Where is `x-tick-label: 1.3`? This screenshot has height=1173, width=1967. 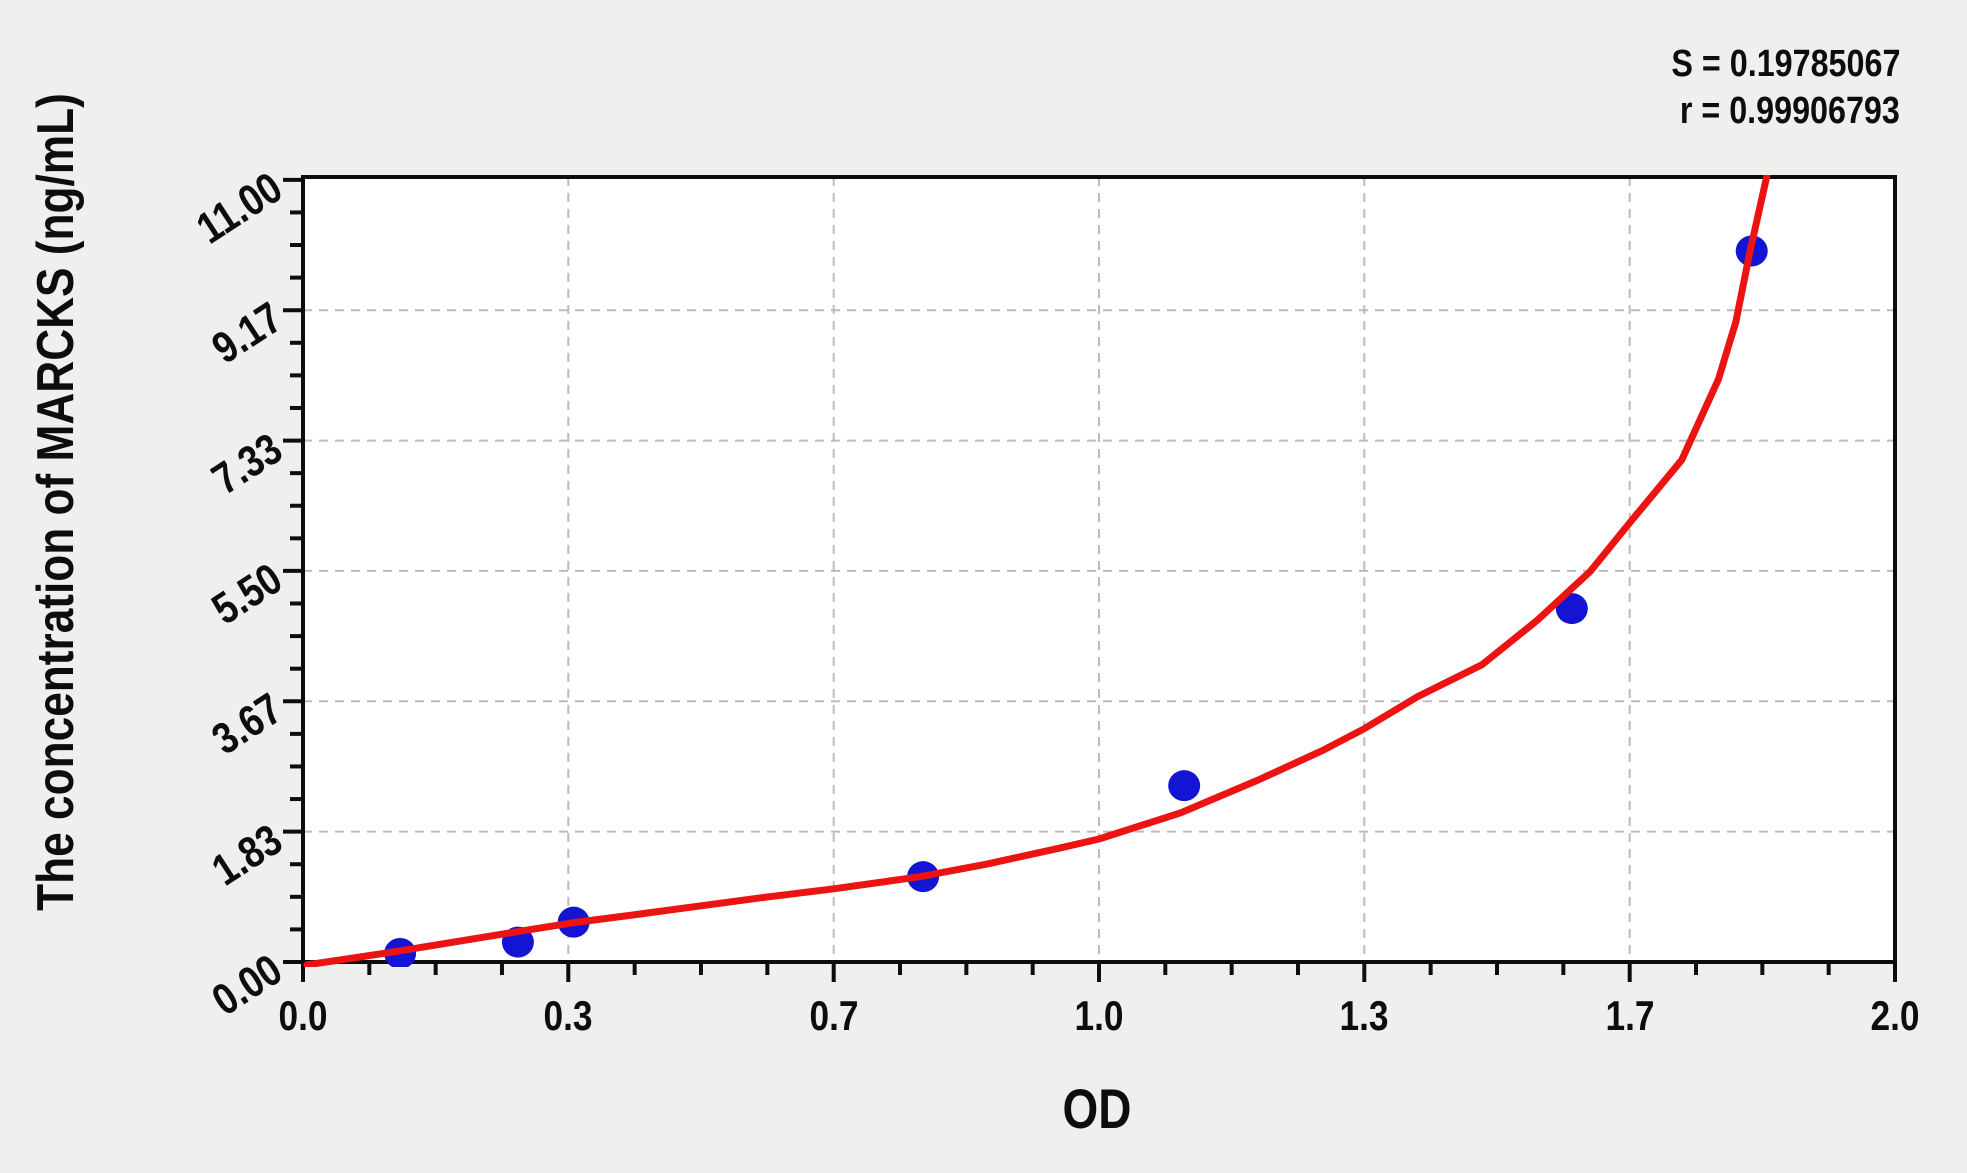
x-tick-label: 1.3 is located at coordinates (1364, 1015).